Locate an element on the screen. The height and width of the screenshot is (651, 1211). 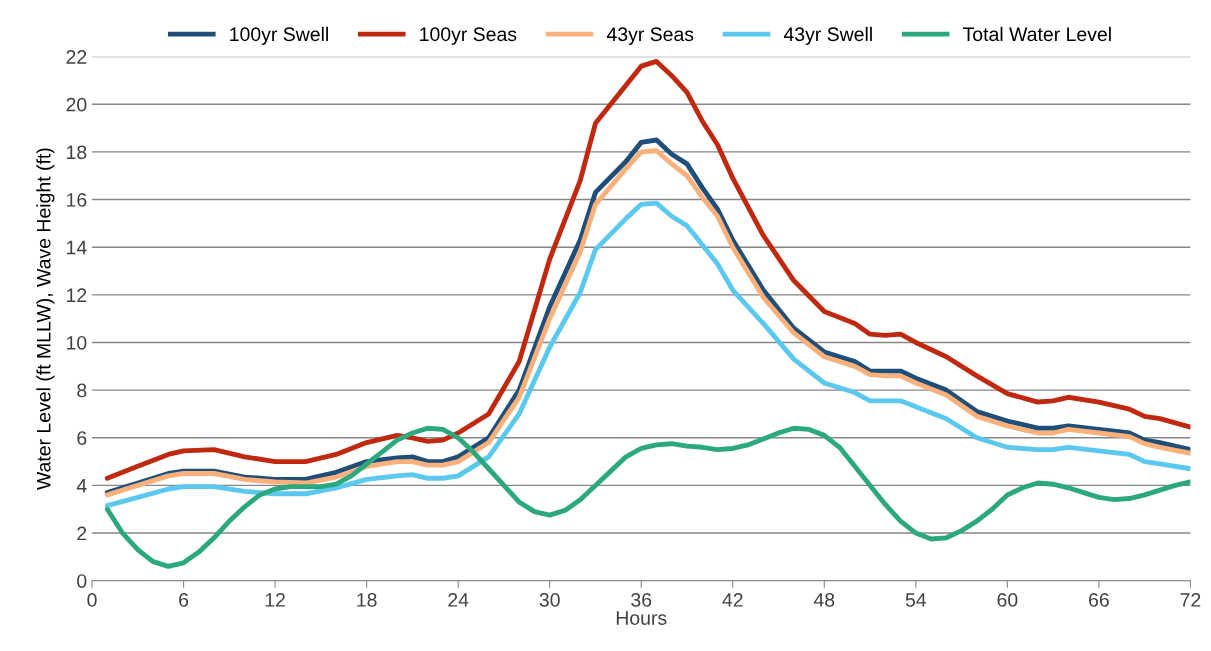
y-tick-label: 0 is located at coordinates (82, 581).